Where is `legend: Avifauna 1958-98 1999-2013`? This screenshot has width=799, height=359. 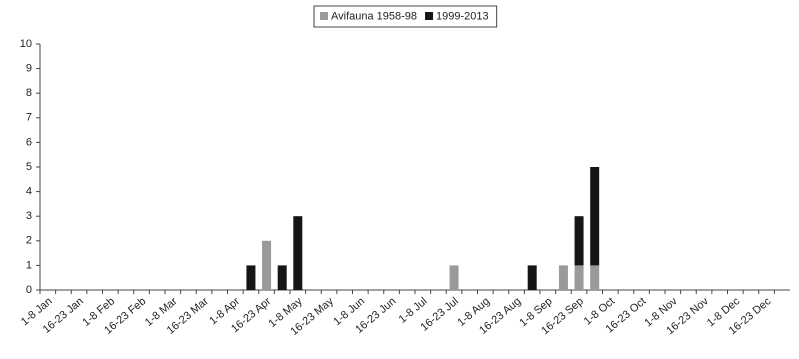 legend: Avifauna 1958-98 1999-2013 is located at coordinates (405, 16).